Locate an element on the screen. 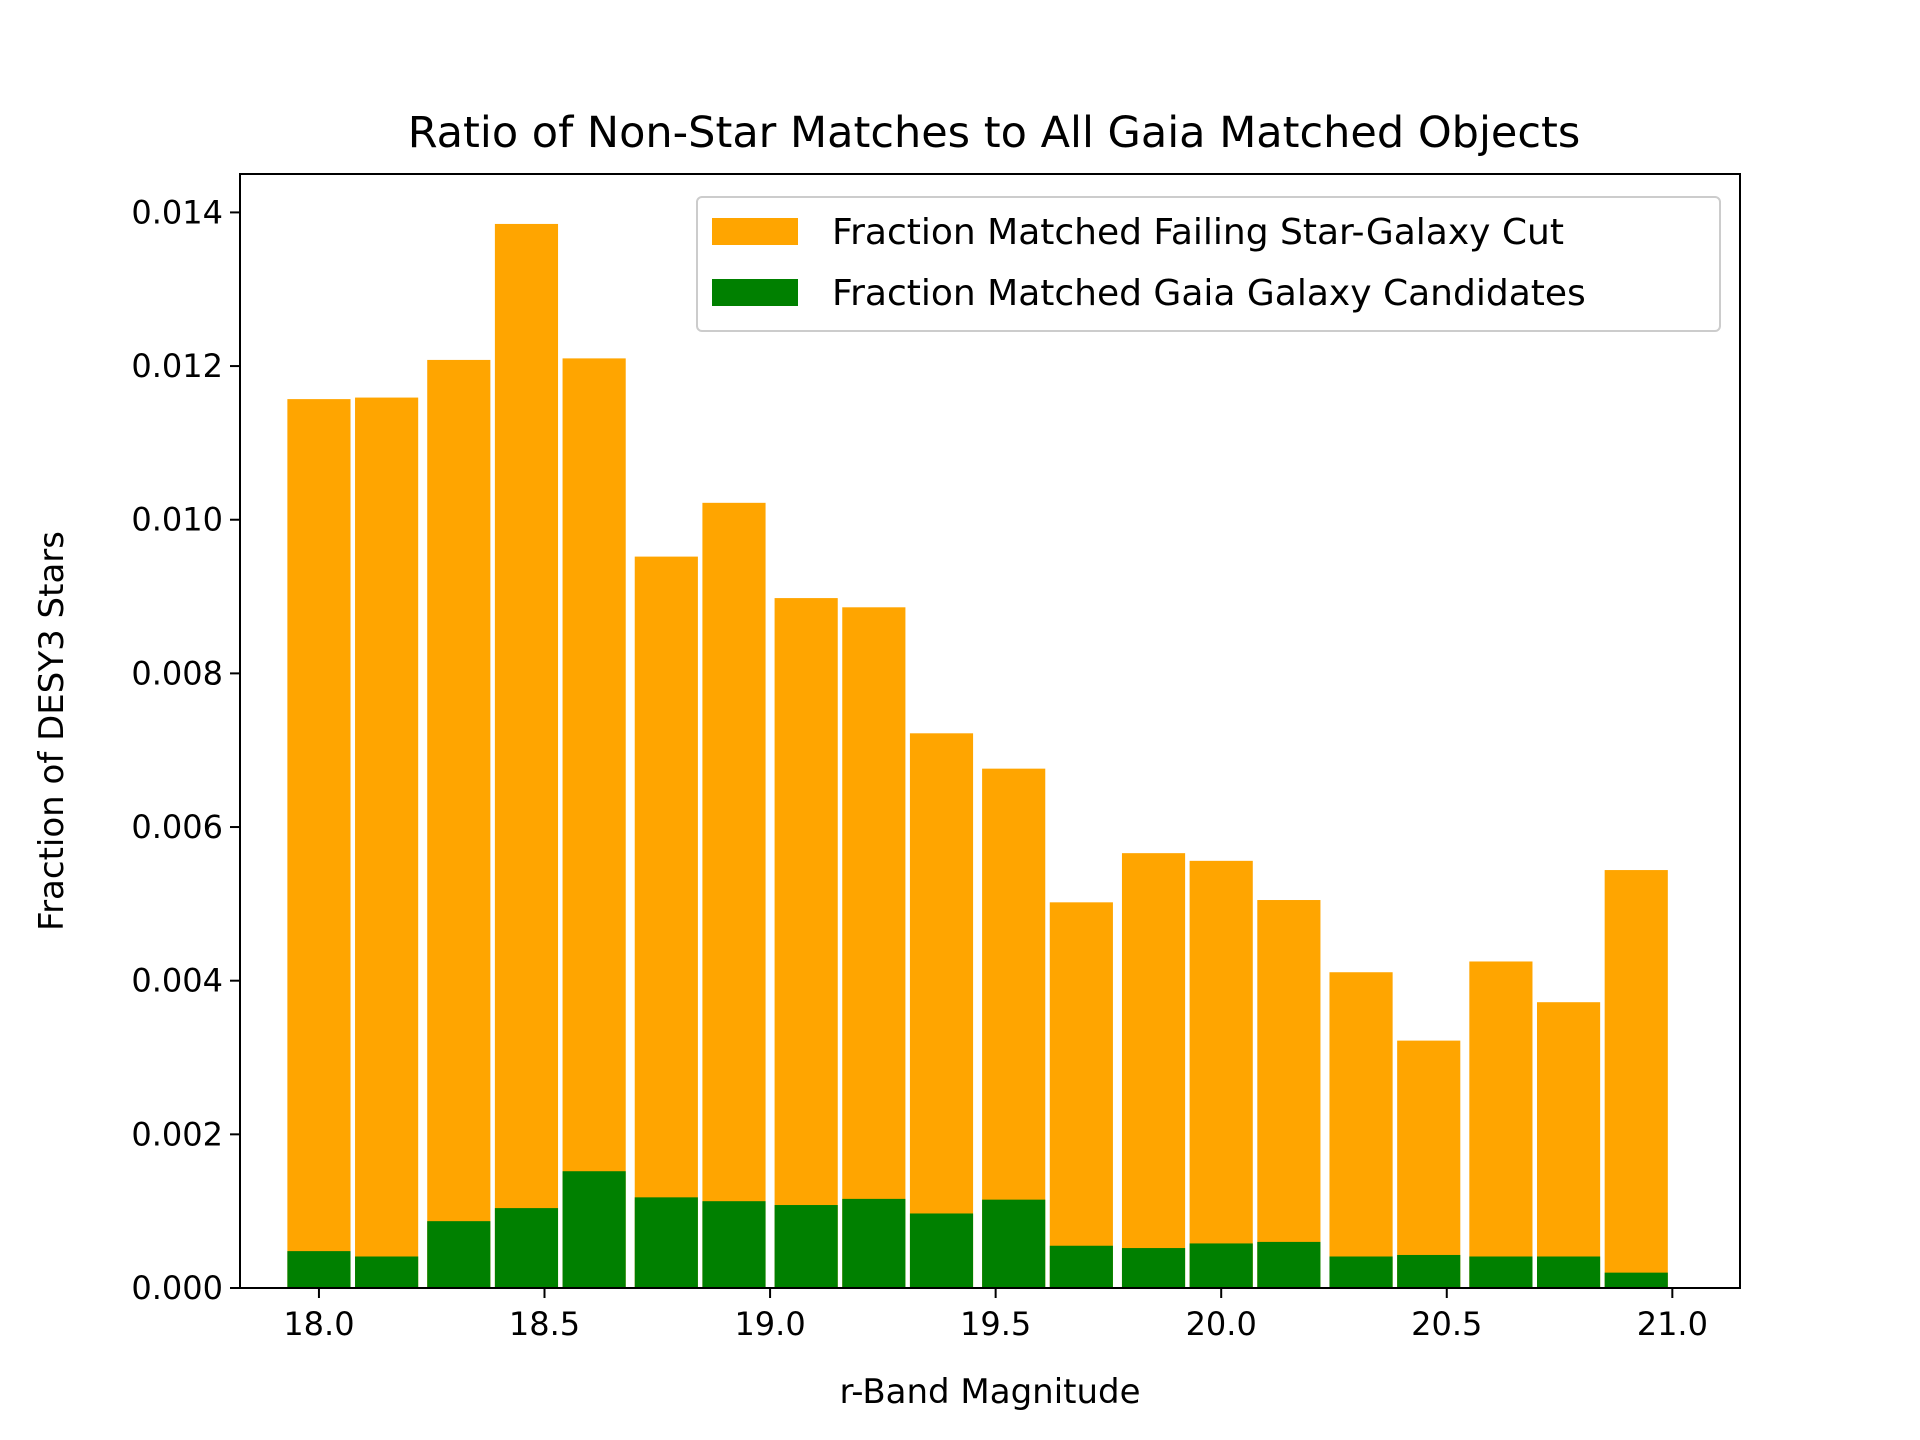 Image resolution: width=1920 pixels, height=1440 pixels. x-axis: 18.0 18.5 19.0 19.5 20.0 20.5 21.0 is located at coordinates (995, 1315).